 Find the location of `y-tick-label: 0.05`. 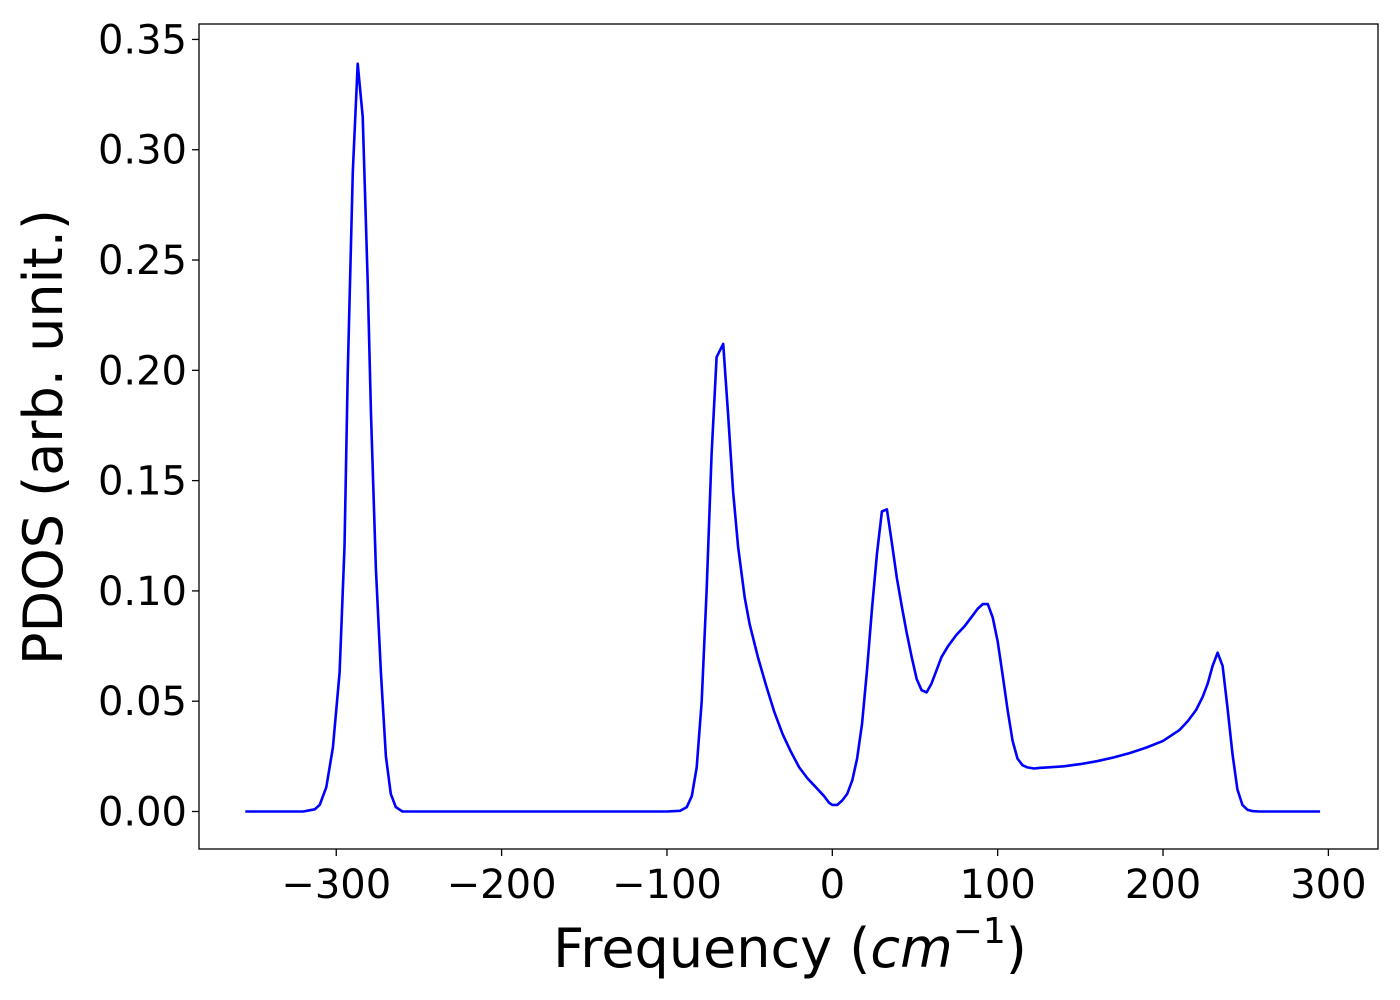

y-tick-label: 0.05 is located at coordinates (142, 702).